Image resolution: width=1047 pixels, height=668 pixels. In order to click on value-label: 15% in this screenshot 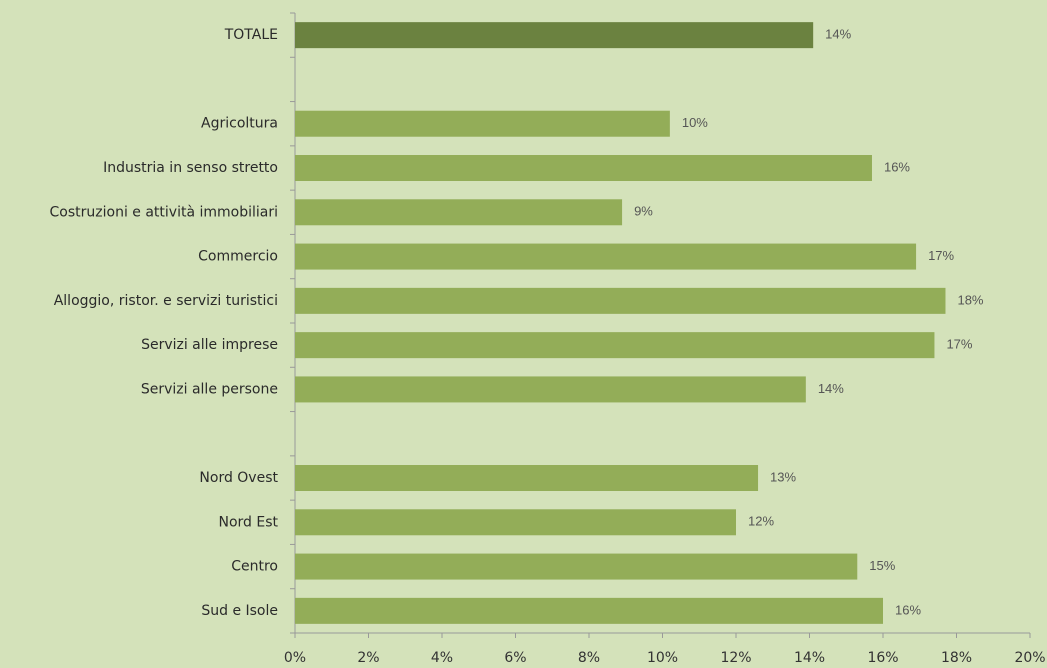, I will do `click(882, 565)`.